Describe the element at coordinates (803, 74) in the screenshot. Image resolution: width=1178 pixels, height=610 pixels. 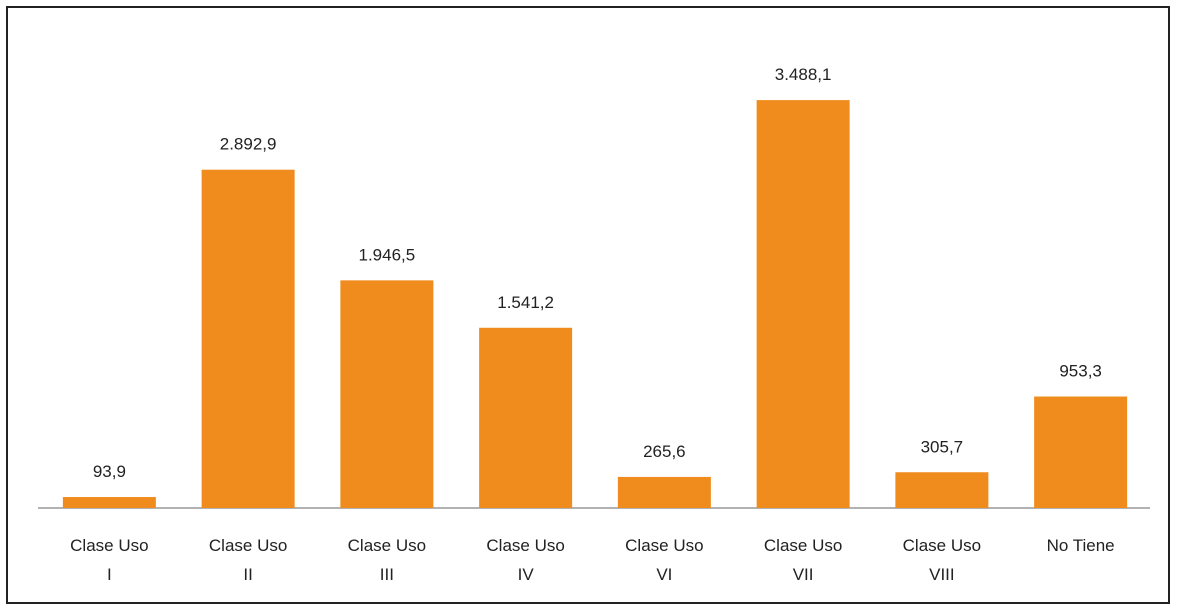
I see `value-label: 3.488,1` at that location.